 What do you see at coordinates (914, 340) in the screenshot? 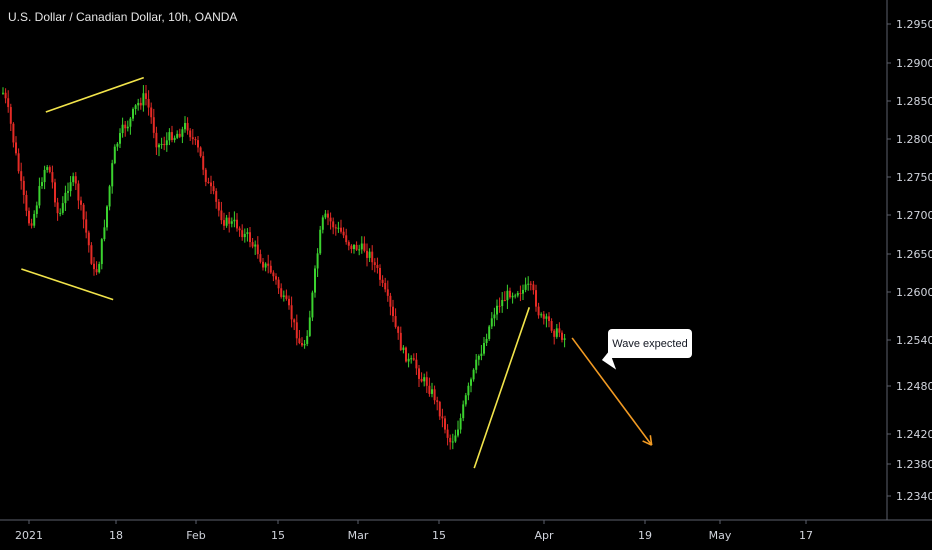
I see `y-tick-label: 1.25400` at bounding box center [914, 340].